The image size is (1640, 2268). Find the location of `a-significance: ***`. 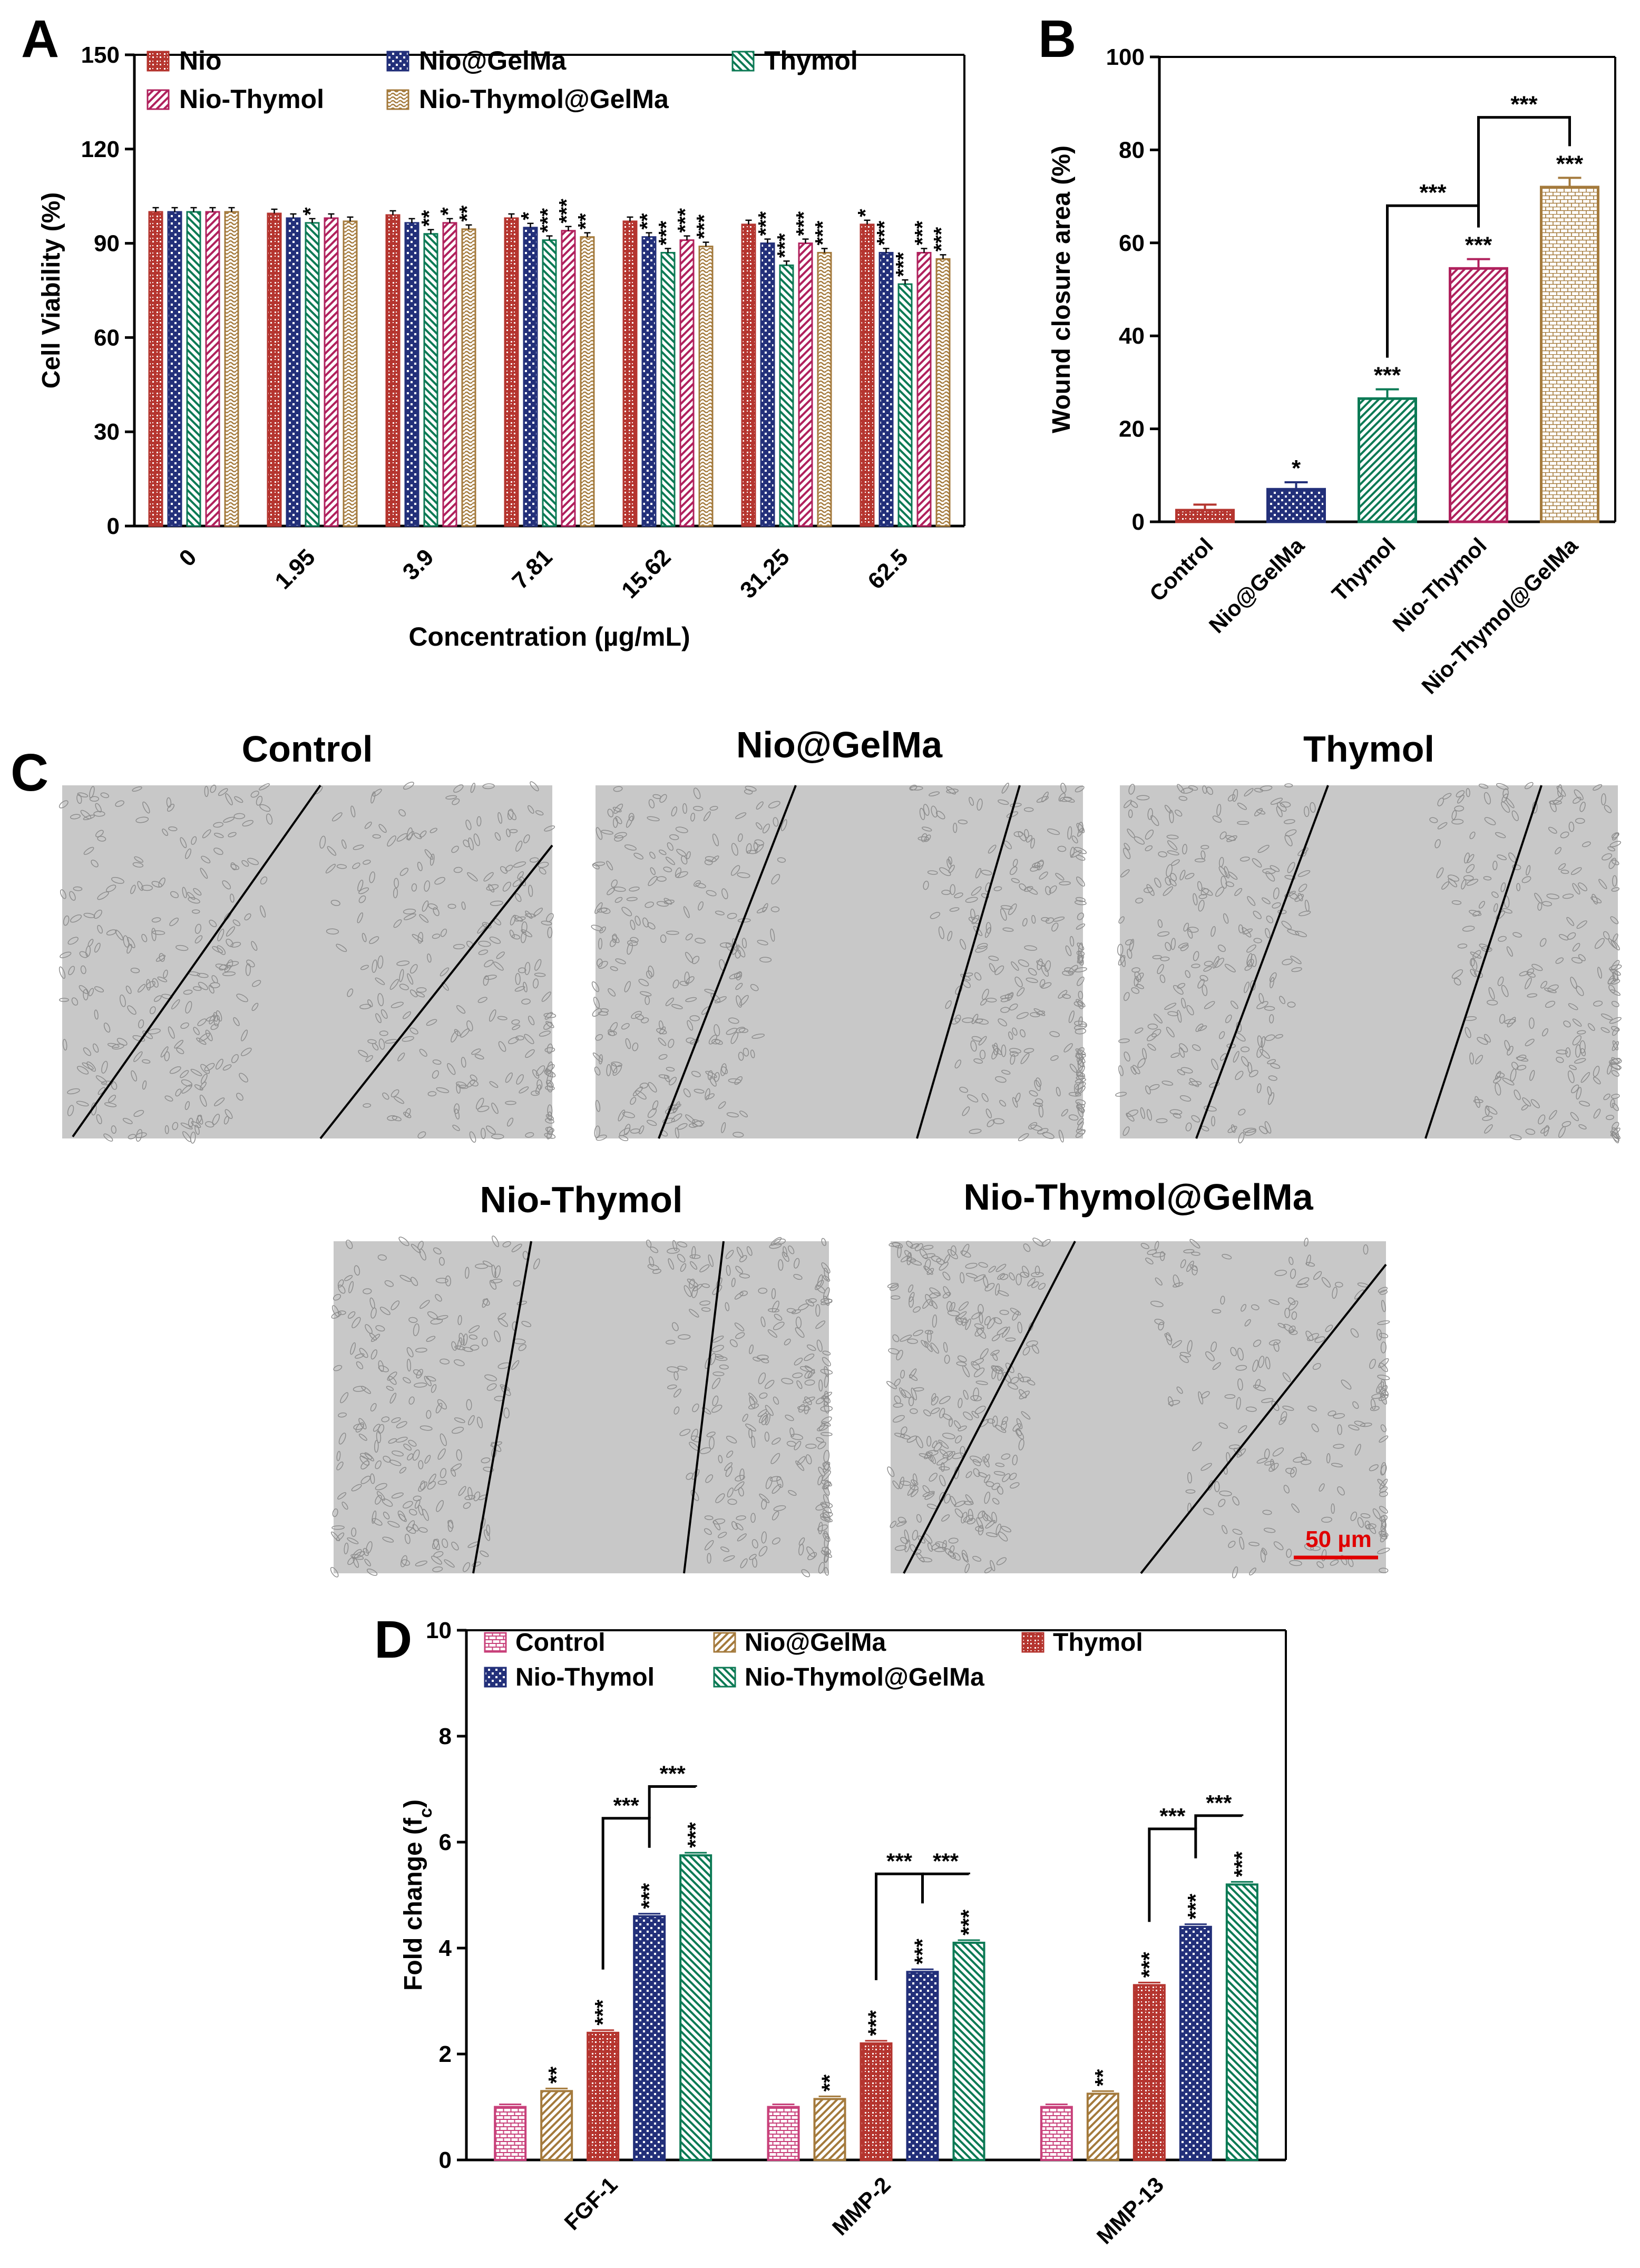

a-significance: *** is located at coordinates (704, 226).